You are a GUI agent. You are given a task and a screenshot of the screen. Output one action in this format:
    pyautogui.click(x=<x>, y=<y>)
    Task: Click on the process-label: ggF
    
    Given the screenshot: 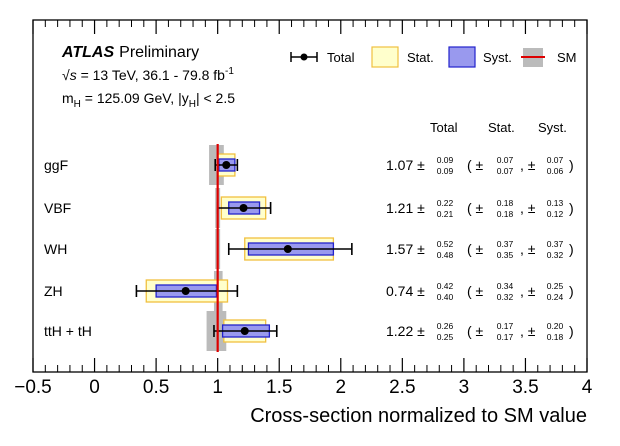 What is the action you would take?
    pyautogui.click(x=56, y=165)
    